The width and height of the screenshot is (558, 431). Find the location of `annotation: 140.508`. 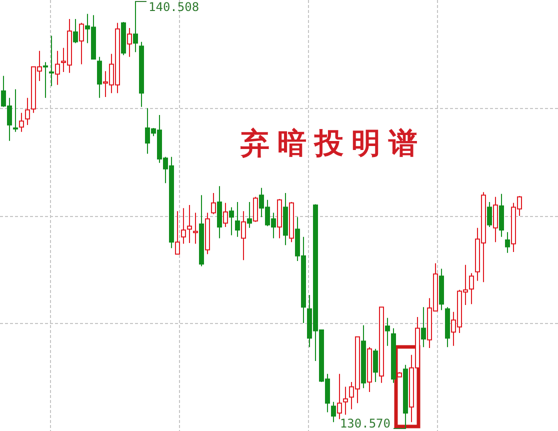

annotation: 140.508 is located at coordinates (174, 7).